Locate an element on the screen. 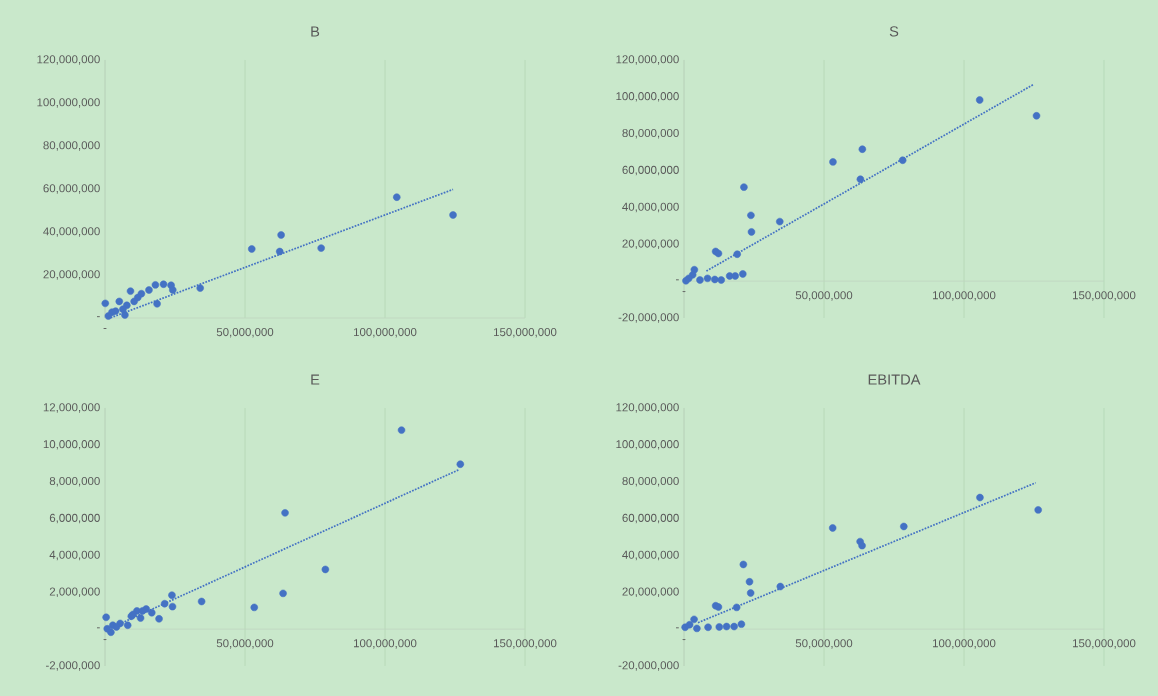 The height and width of the screenshot is (696, 1158). chart-title: EBITDA is located at coordinates (894, 379).